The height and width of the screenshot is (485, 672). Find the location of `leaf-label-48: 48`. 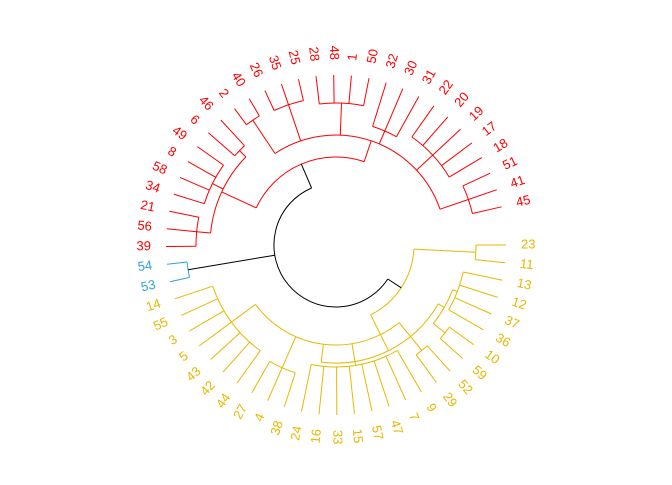

leaf-label-48: 48 is located at coordinates (334, 52).